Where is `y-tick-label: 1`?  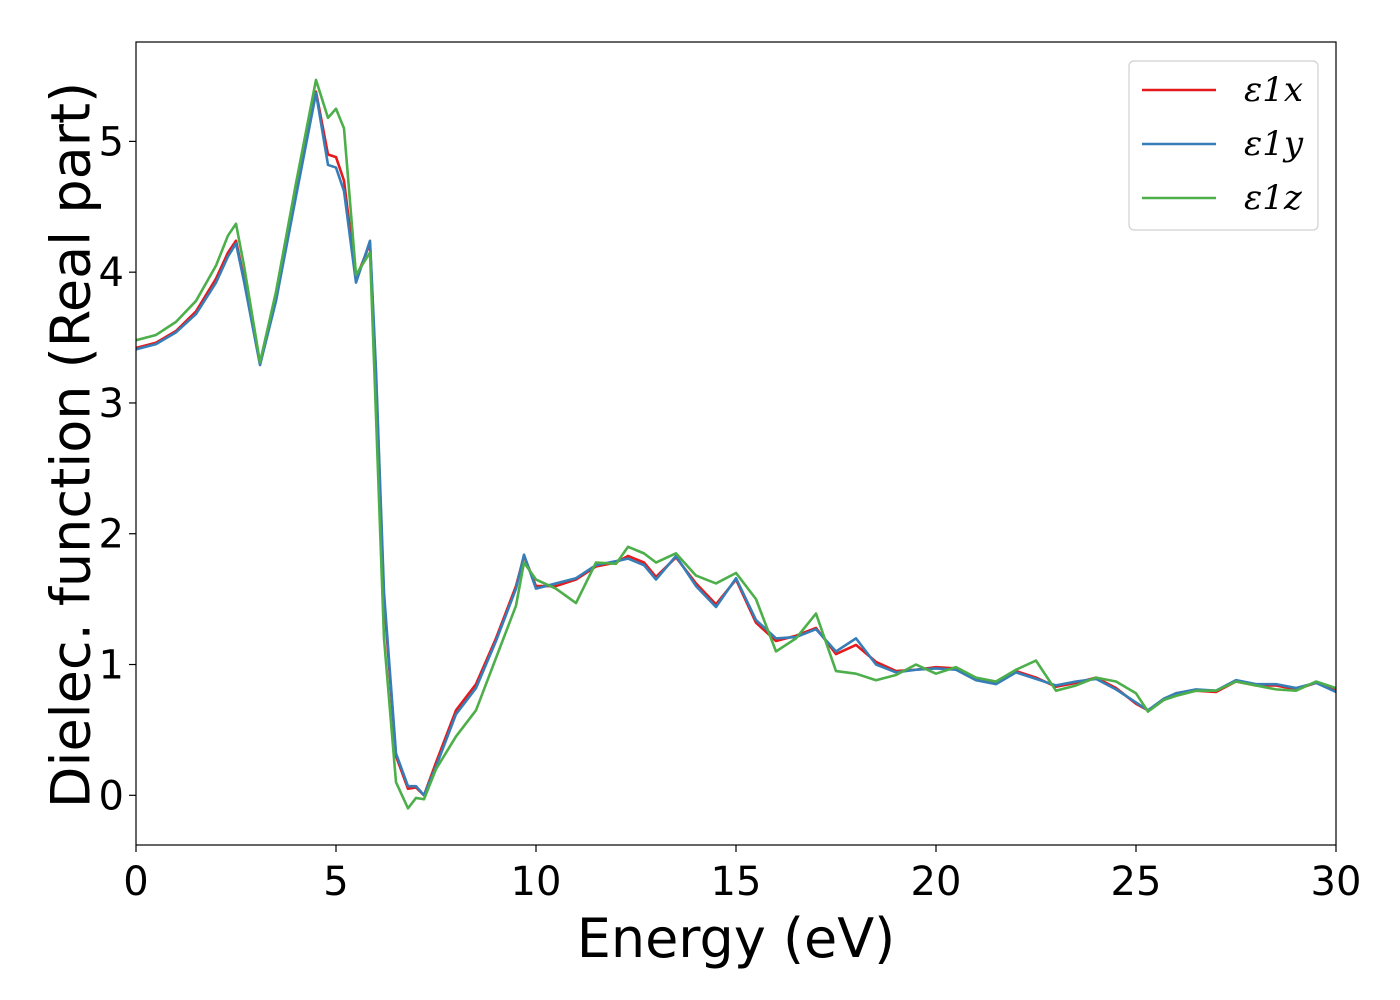 y-tick-label: 1 is located at coordinates (111, 666).